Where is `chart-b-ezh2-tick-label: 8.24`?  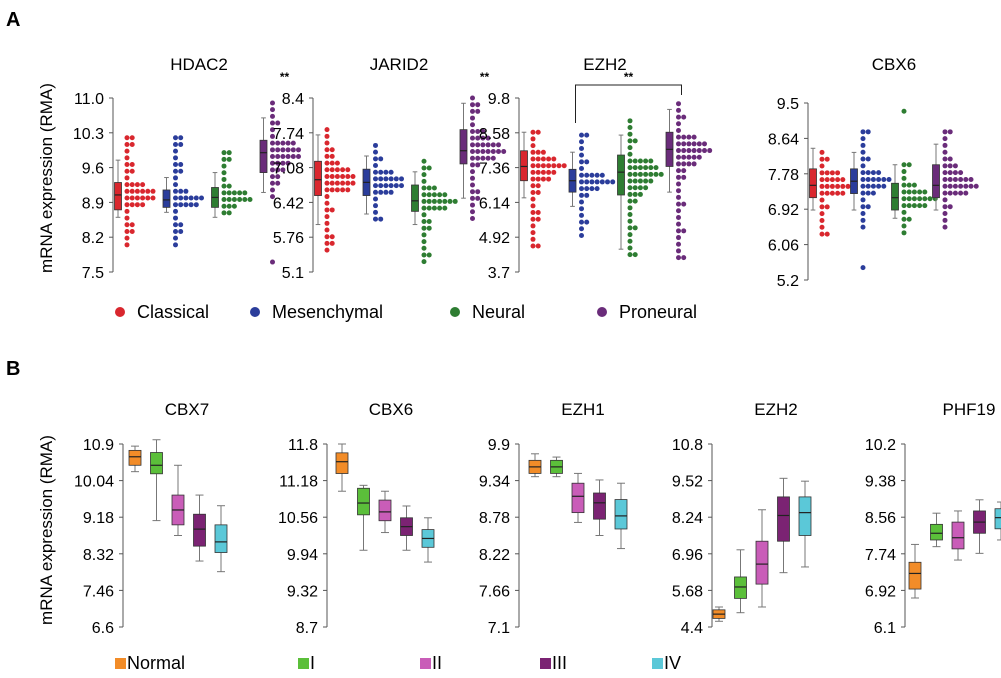
chart-b-ezh2-tick-label: 8.24 is located at coordinates (687, 518).